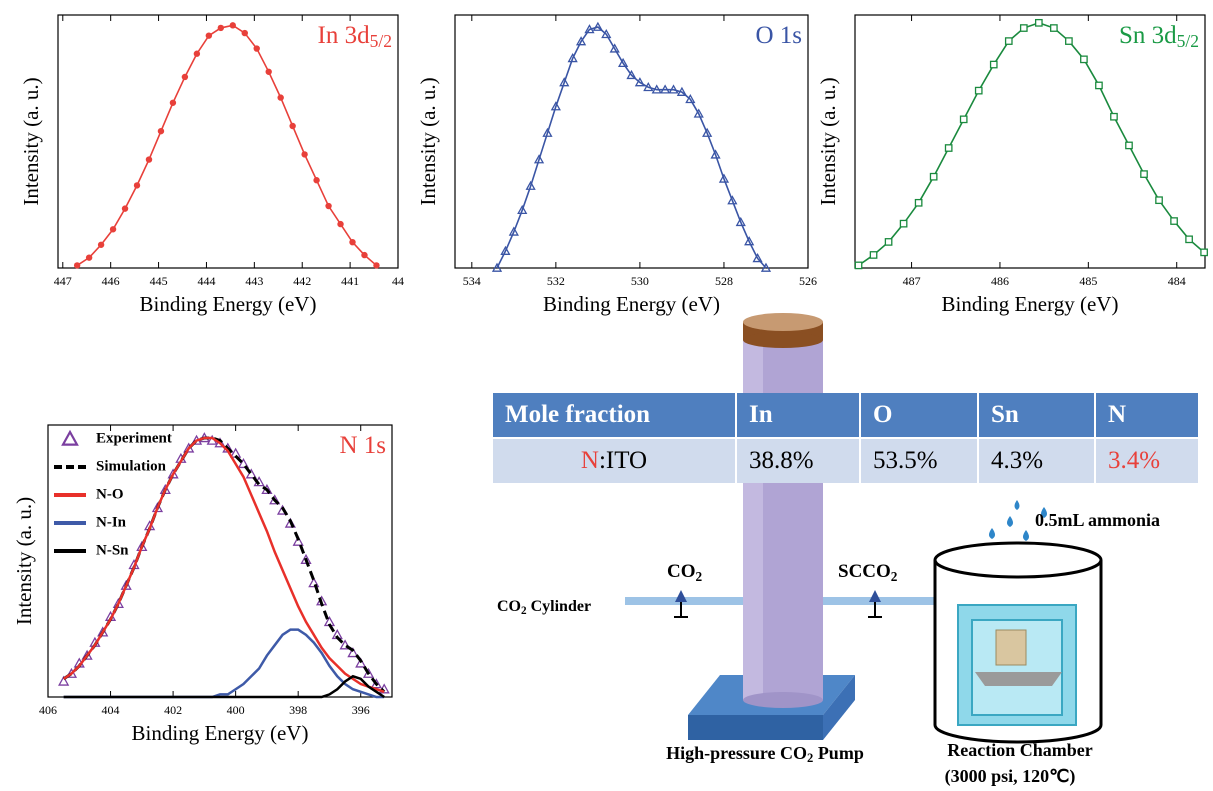 This screenshot has height=791, width=1213. What do you see at coordinates (298, 710) in the screenshot?
I see `x-tick-label: 398` at bounding box center [298, 710].